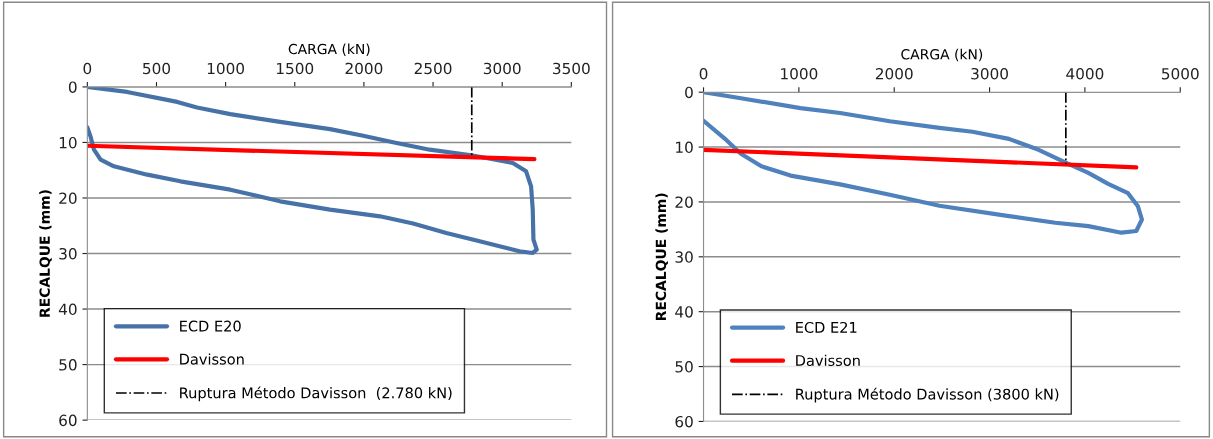 This screenshot has width=1213, height=439. Describe the element at coordinates (433, 68) in the screenshot. I see `x-tick-label: 2500` at that location.